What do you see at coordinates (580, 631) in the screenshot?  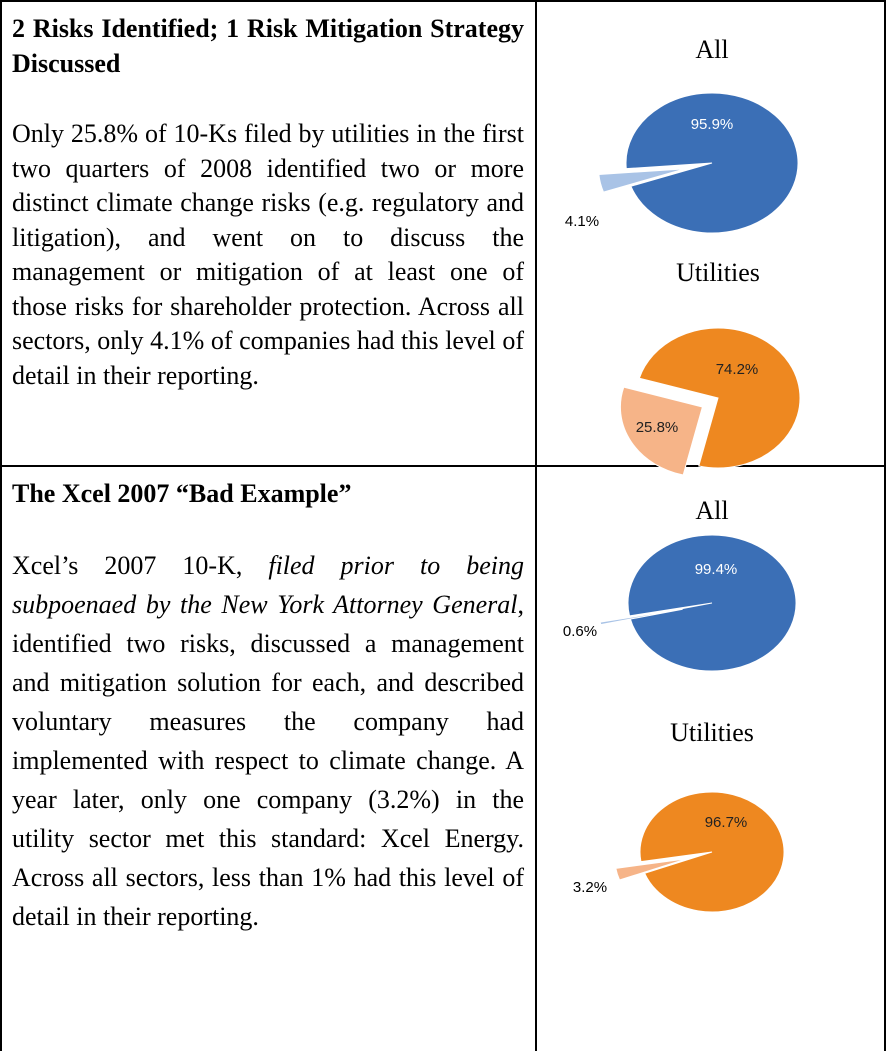 I see `data-label: 0.6%` at bounding box center [580, 631].